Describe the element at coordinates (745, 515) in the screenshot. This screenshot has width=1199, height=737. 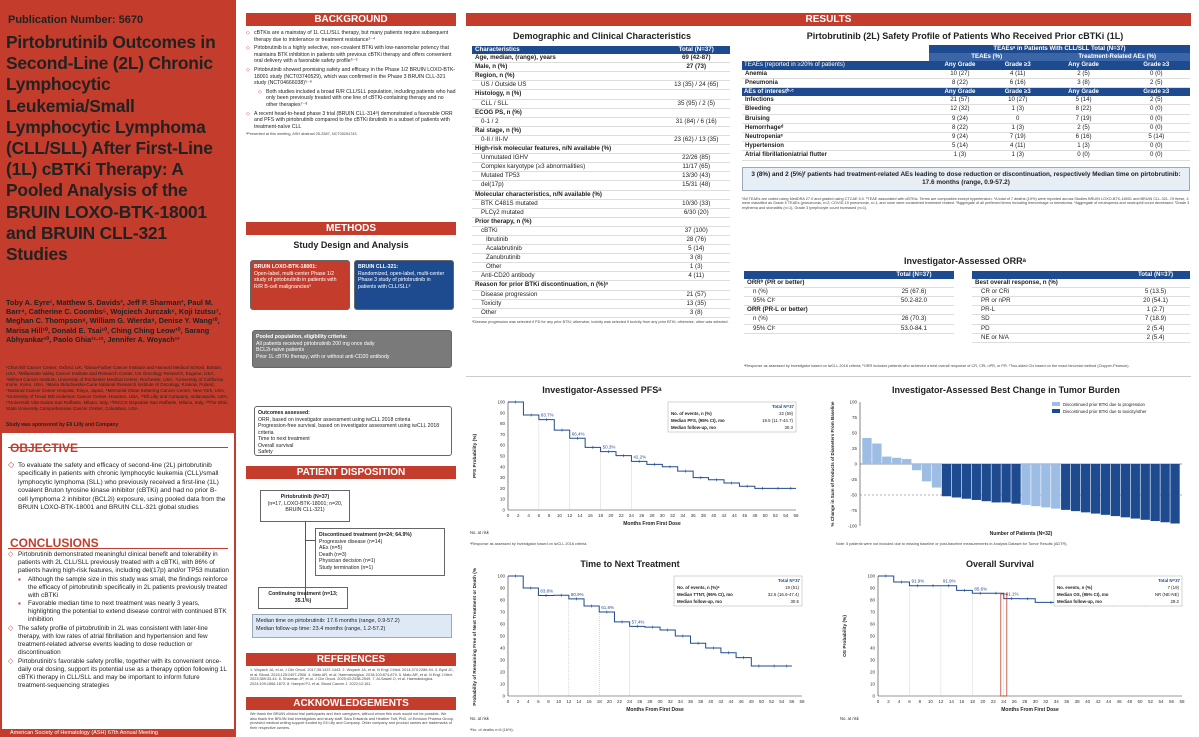
I see `x-tick-label: 46` at that location.